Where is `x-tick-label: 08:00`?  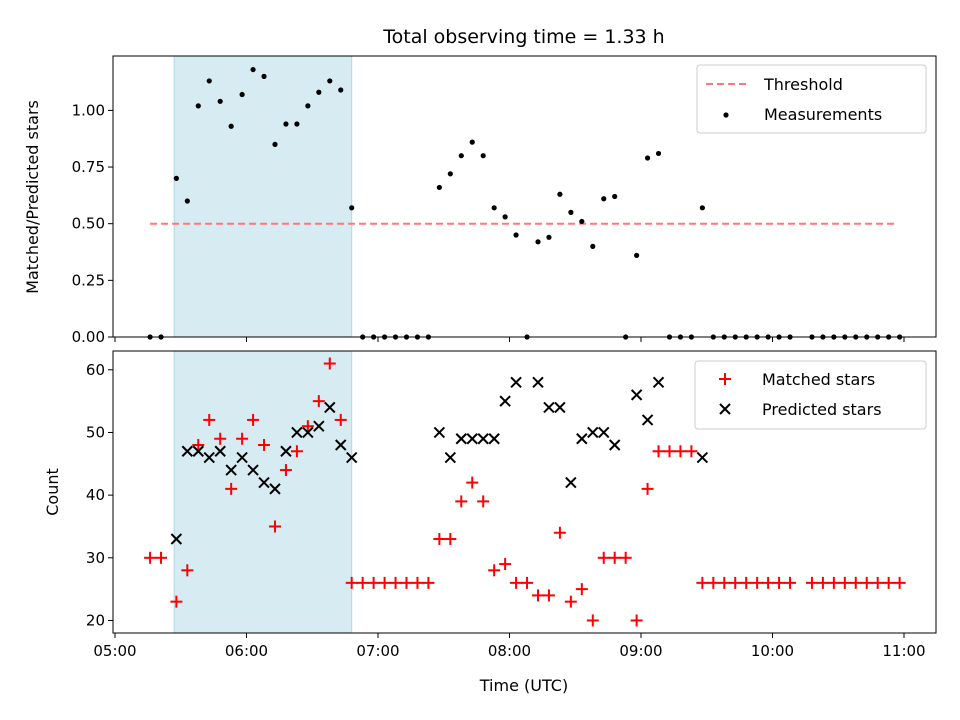 x-tick-label: 08:00 is located at coordinates (509, 651).